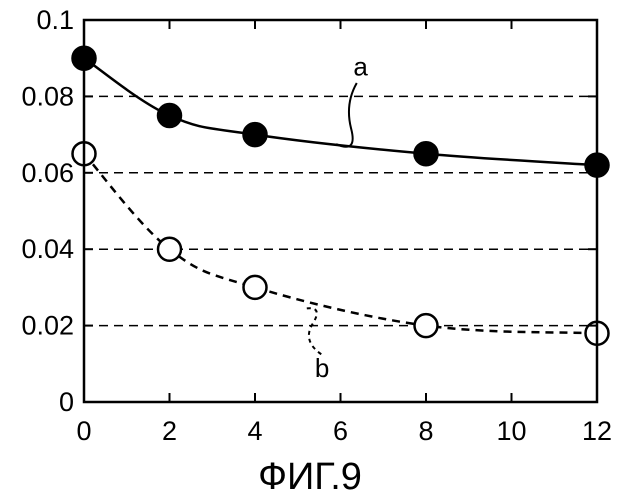 This screenshot has height=500, width=621. Describe the element at coordinates (254, 431) in the screenshot. I see `x-tick-label: 4` at that location.